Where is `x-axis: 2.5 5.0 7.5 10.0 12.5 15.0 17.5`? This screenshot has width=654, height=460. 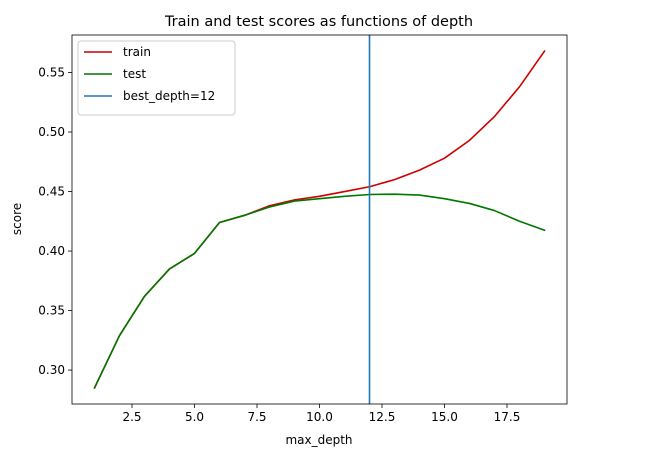 x-axis: 2.5 5.0 7.5 10.0 12.5 15.0 17.5 is located at coordinates (321, 414).